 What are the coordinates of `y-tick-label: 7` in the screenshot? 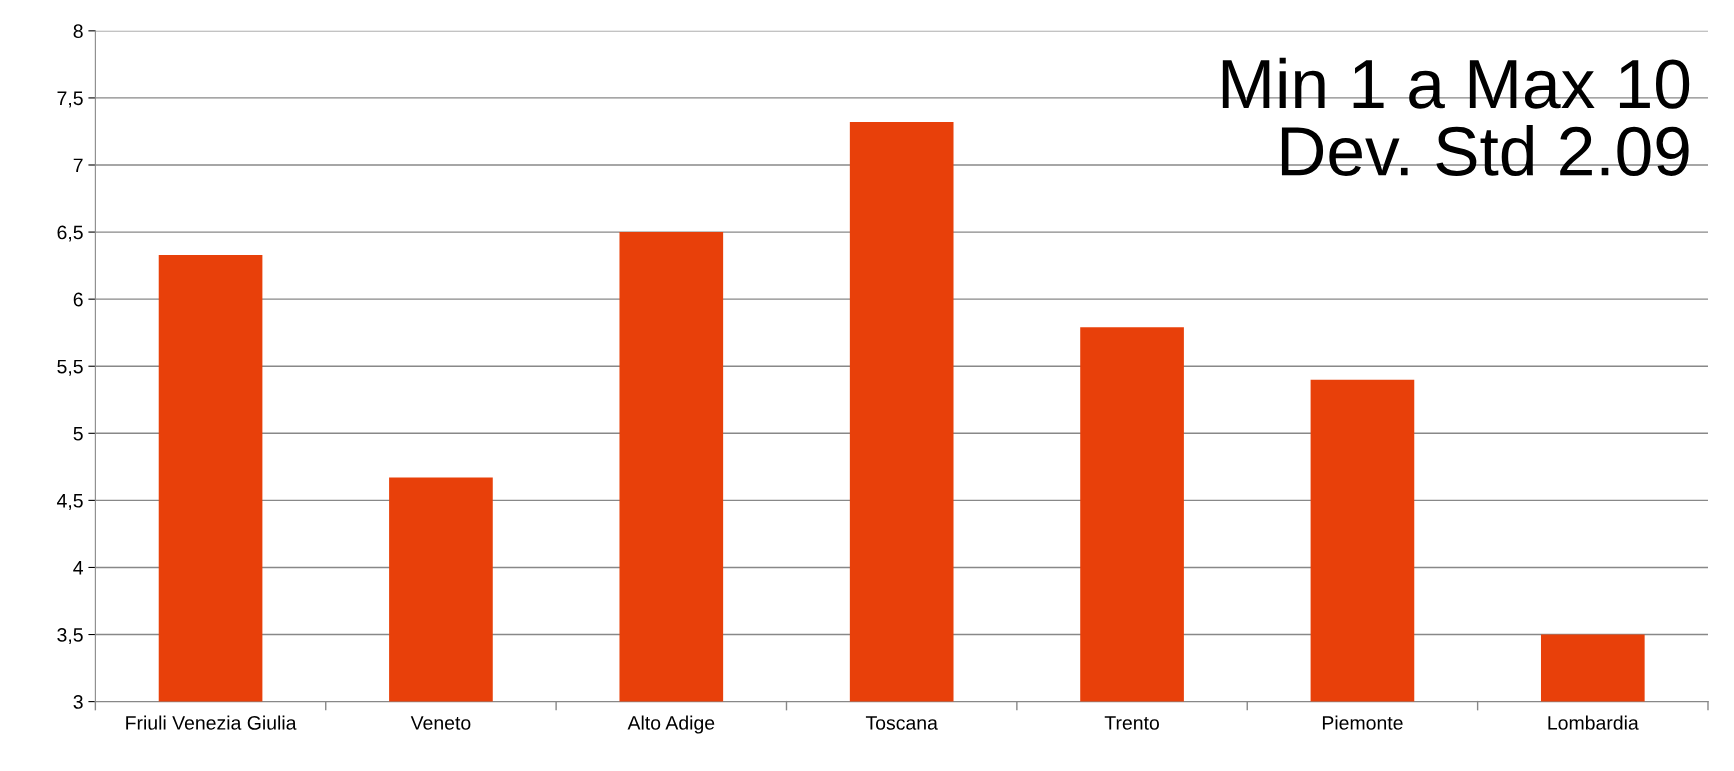 It's located at (78, 165).